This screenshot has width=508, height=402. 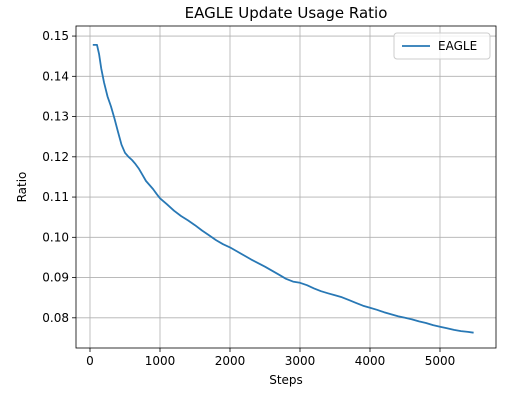 I want to click on x-tick-label: 5000, so click(x=440, y=361).